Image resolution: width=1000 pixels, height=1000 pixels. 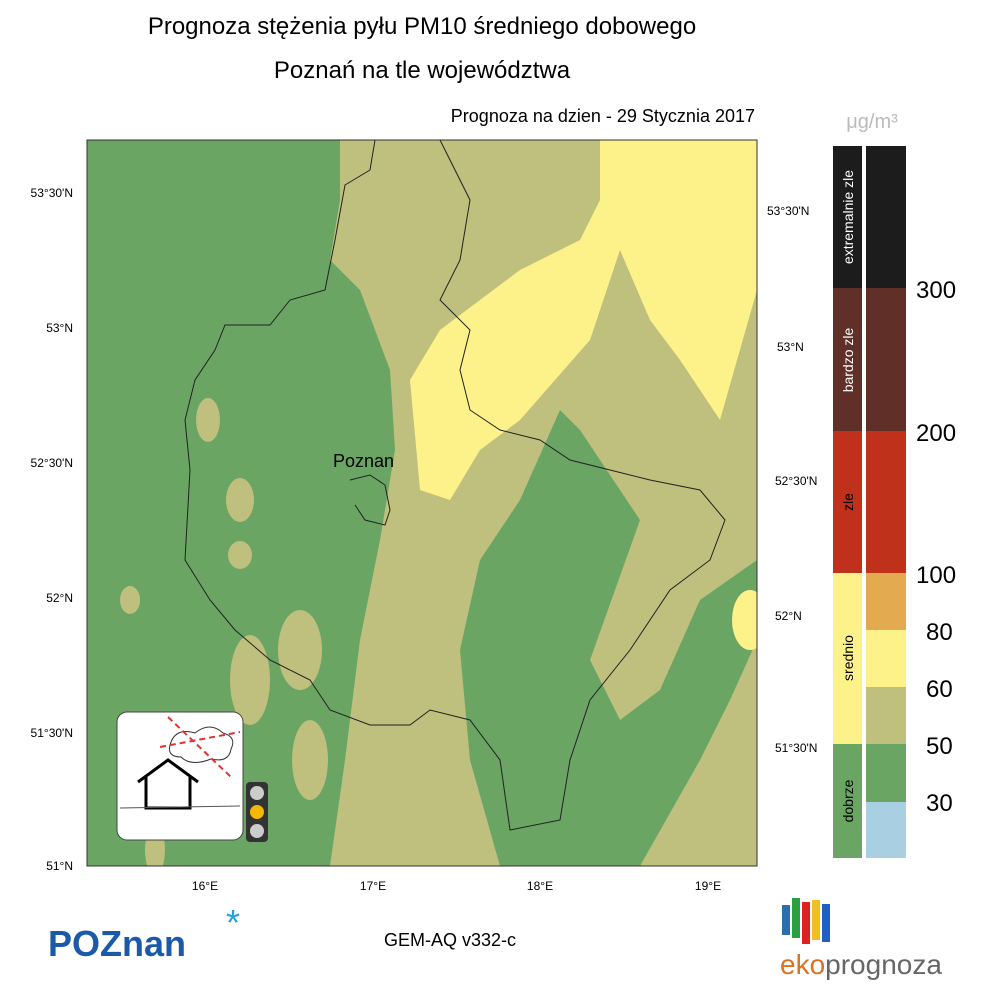 I want to click on category-label: srednio, so click(x=848, y=658).